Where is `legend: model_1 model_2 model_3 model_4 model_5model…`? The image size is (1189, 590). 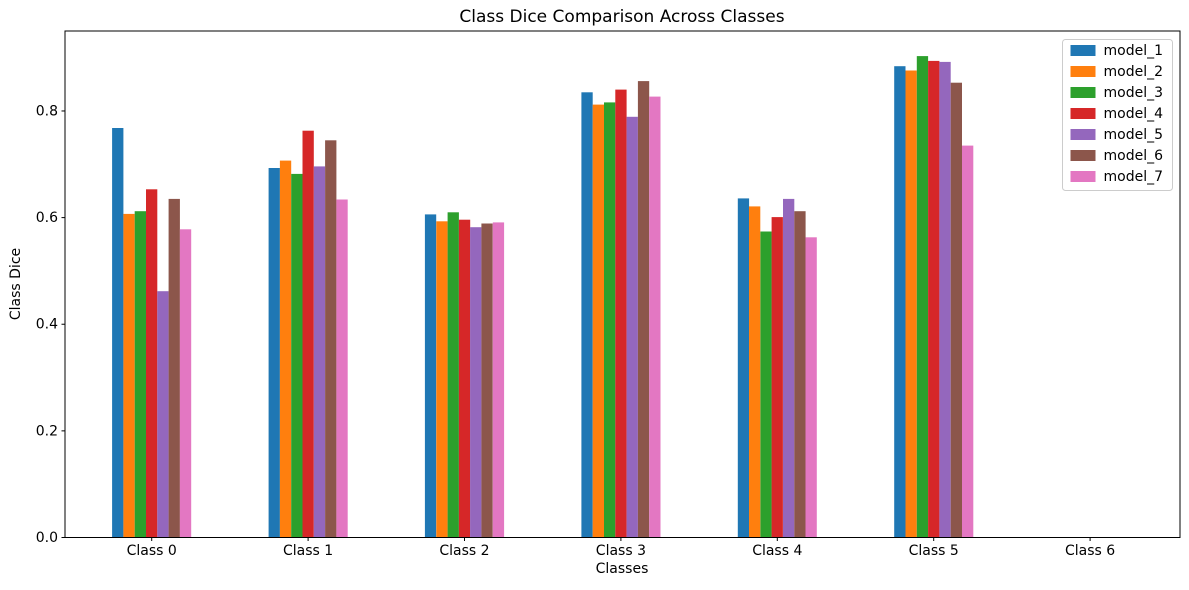 legend: model_1 model_2 model_3 model_4 model_5model… is located at coordinates (1117, 115).